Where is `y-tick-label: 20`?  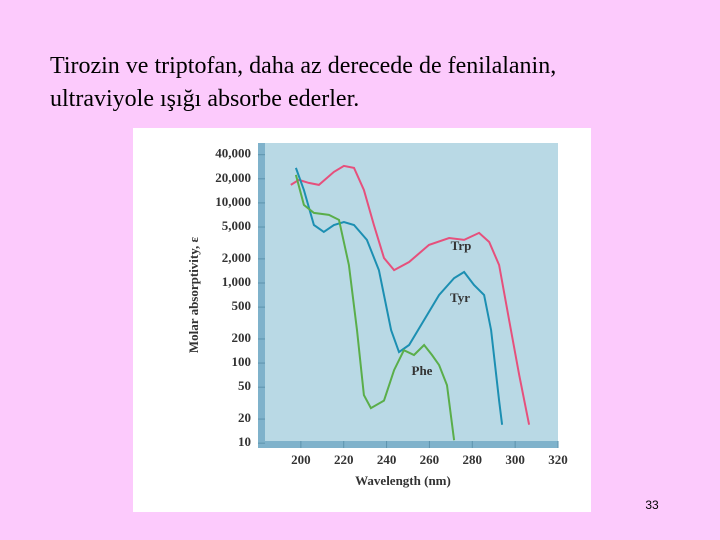
y-tick-label: 20 is located at coordinates (244, 417).